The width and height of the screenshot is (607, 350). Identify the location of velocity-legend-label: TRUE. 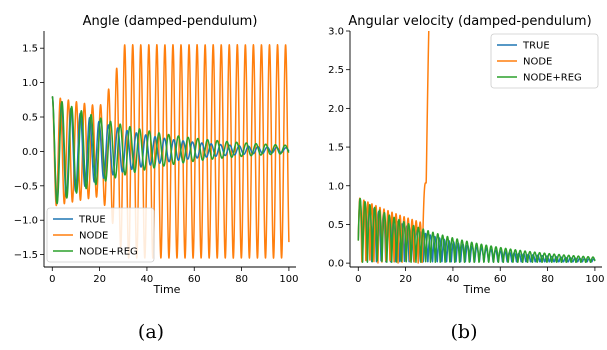
(536, 46).